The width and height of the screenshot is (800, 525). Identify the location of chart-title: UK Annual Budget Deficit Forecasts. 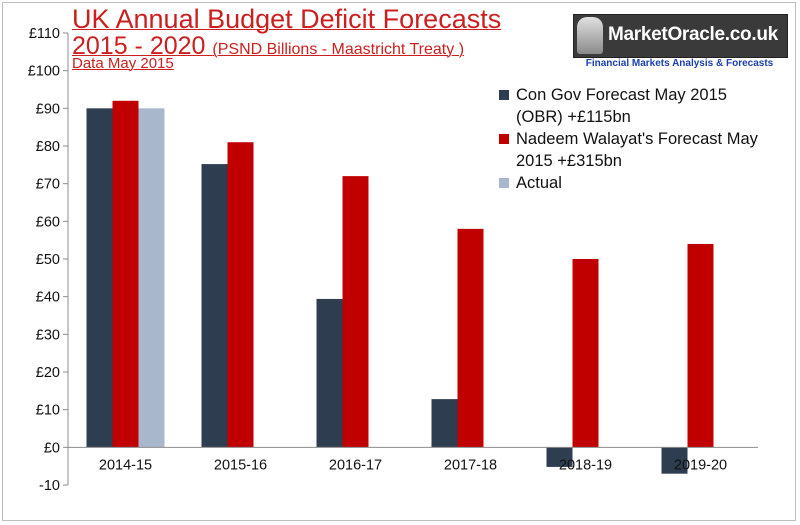
(287, 19).